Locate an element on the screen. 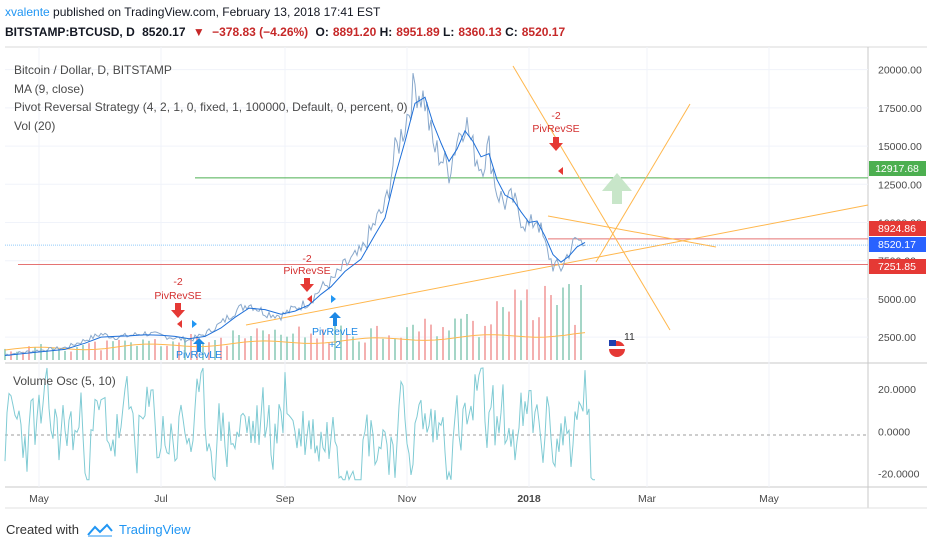 This screenshot has width=932, height=550. legend-ma: MA (9, close) is located at coordinates (49, 88).